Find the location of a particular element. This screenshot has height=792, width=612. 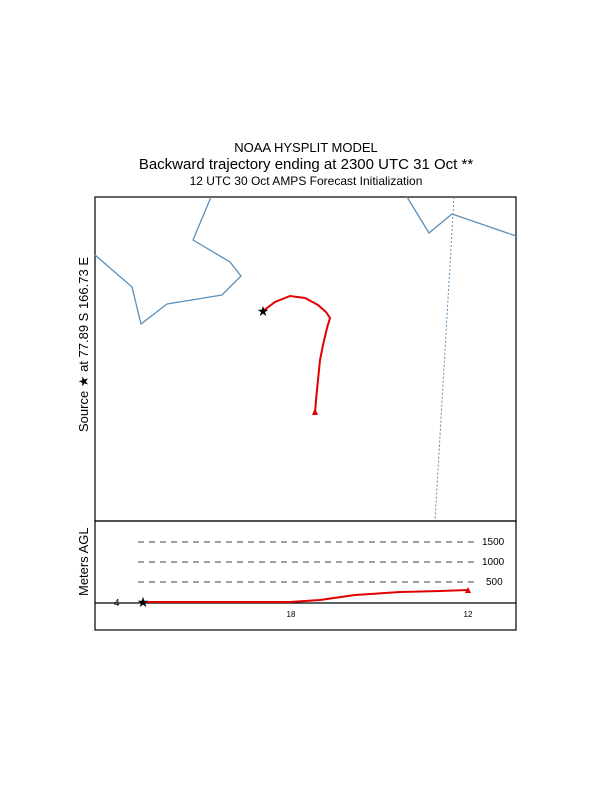

height-source-star: ★ is located at coordinates (143, 603).